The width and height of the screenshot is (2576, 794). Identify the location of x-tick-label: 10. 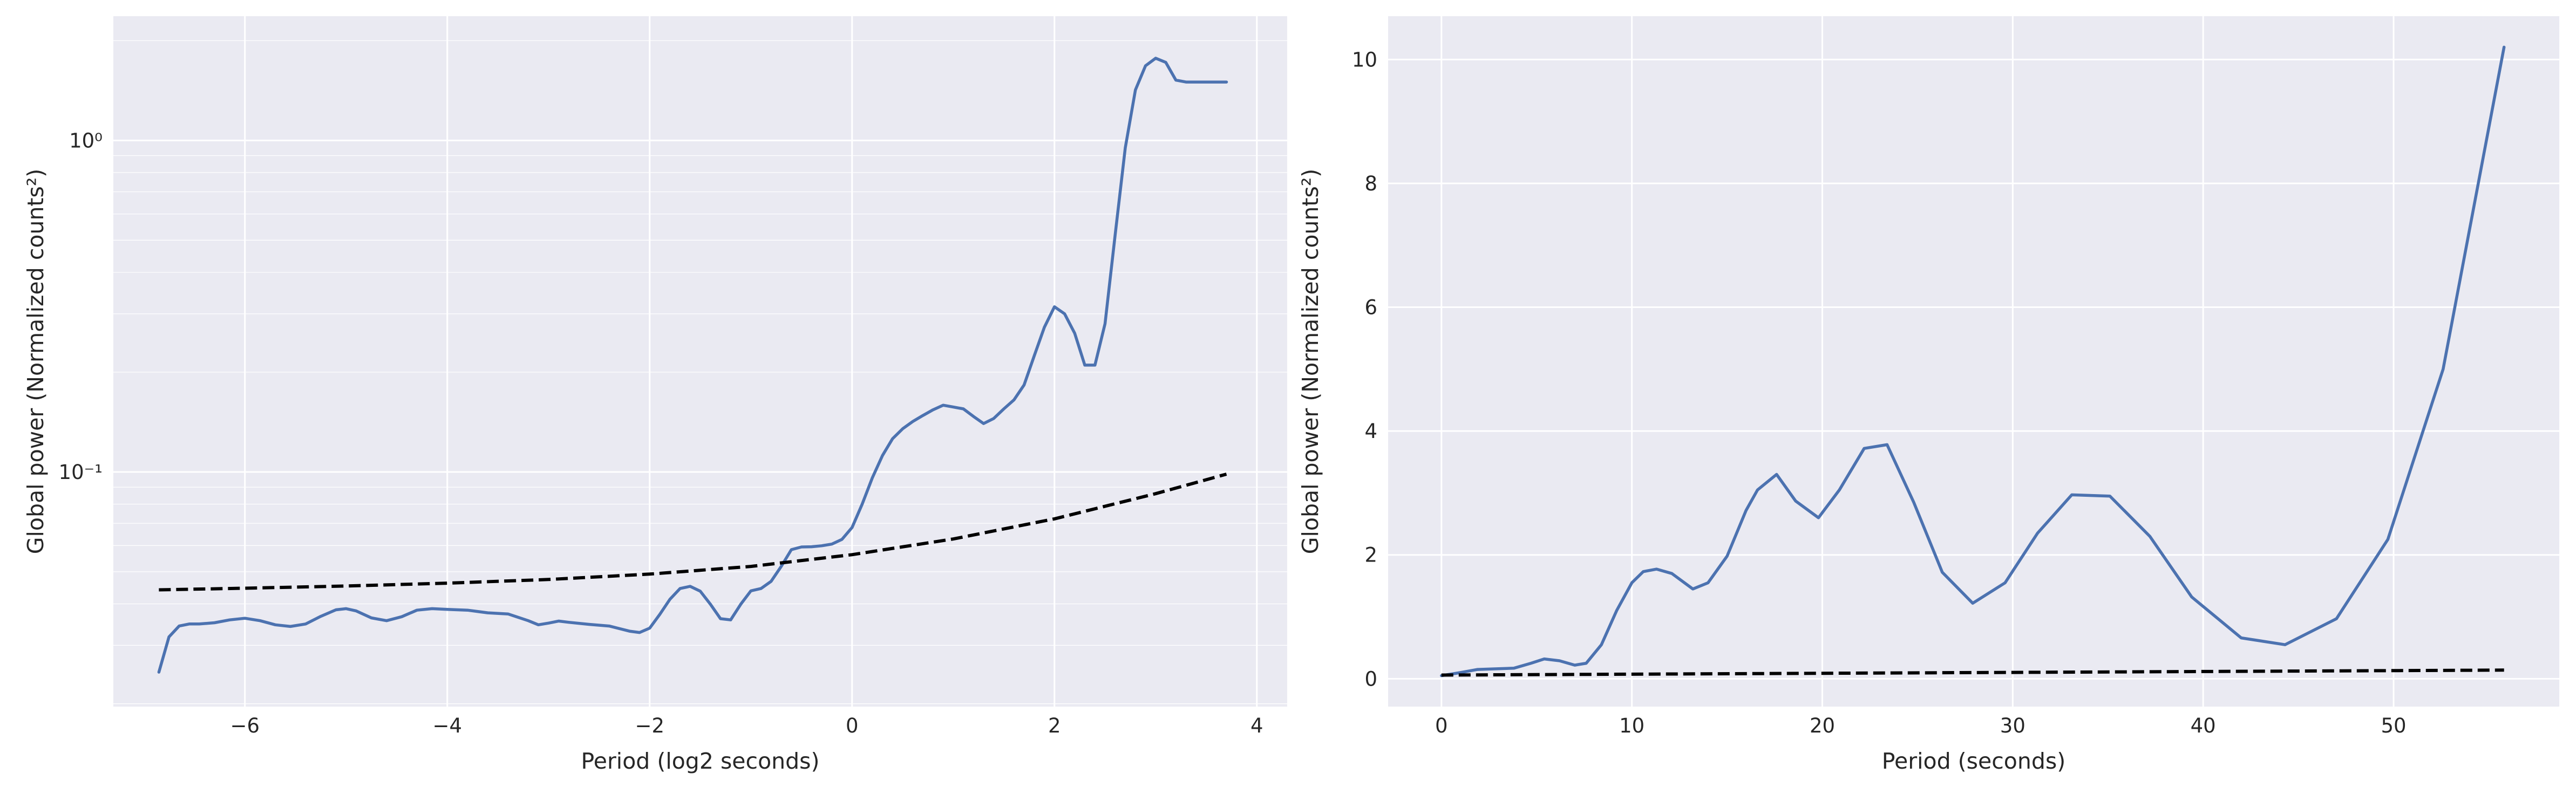
(1631, 726).